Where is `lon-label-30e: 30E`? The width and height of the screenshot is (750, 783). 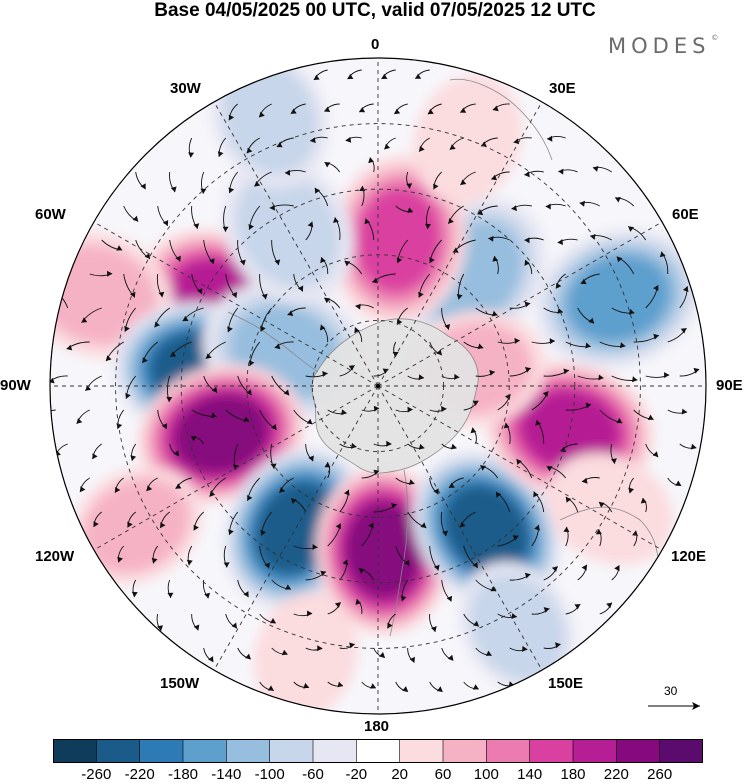
lon-label-30e: 30E is located at coordinates (562, 88).